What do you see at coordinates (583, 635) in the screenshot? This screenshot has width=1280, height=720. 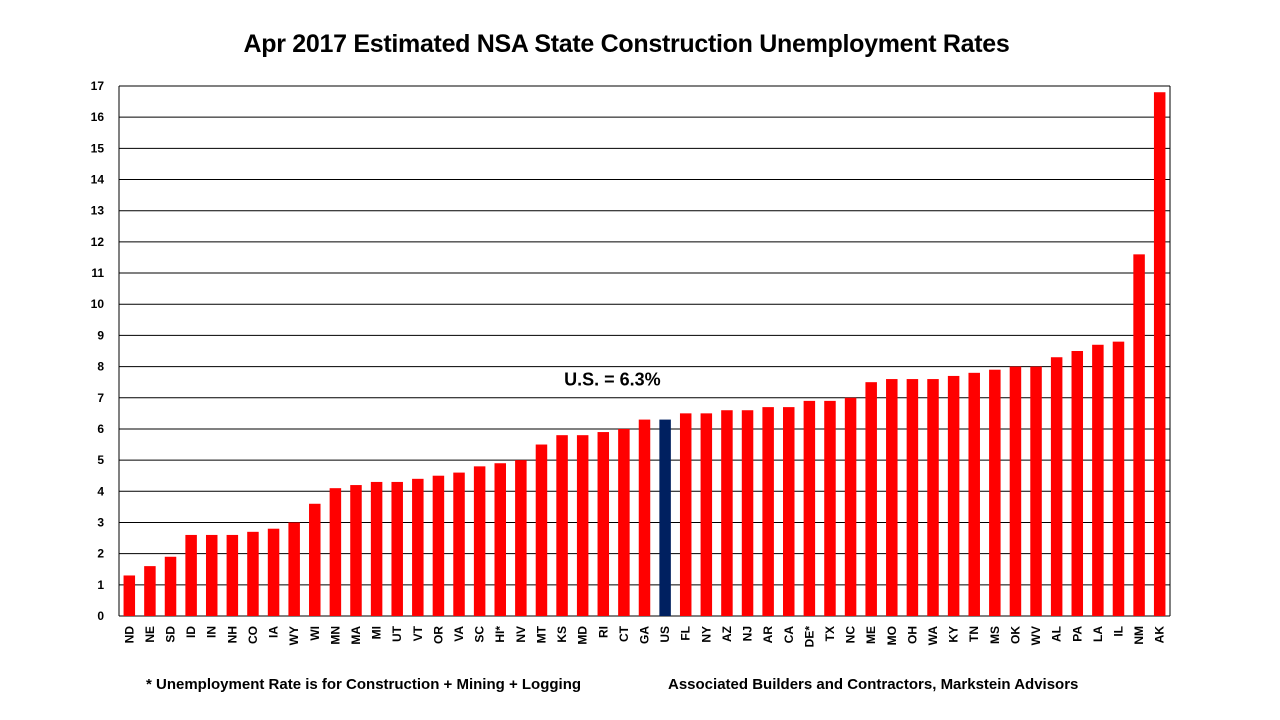 I see `x-tick-label: MD` at bounding box center [583, 635].